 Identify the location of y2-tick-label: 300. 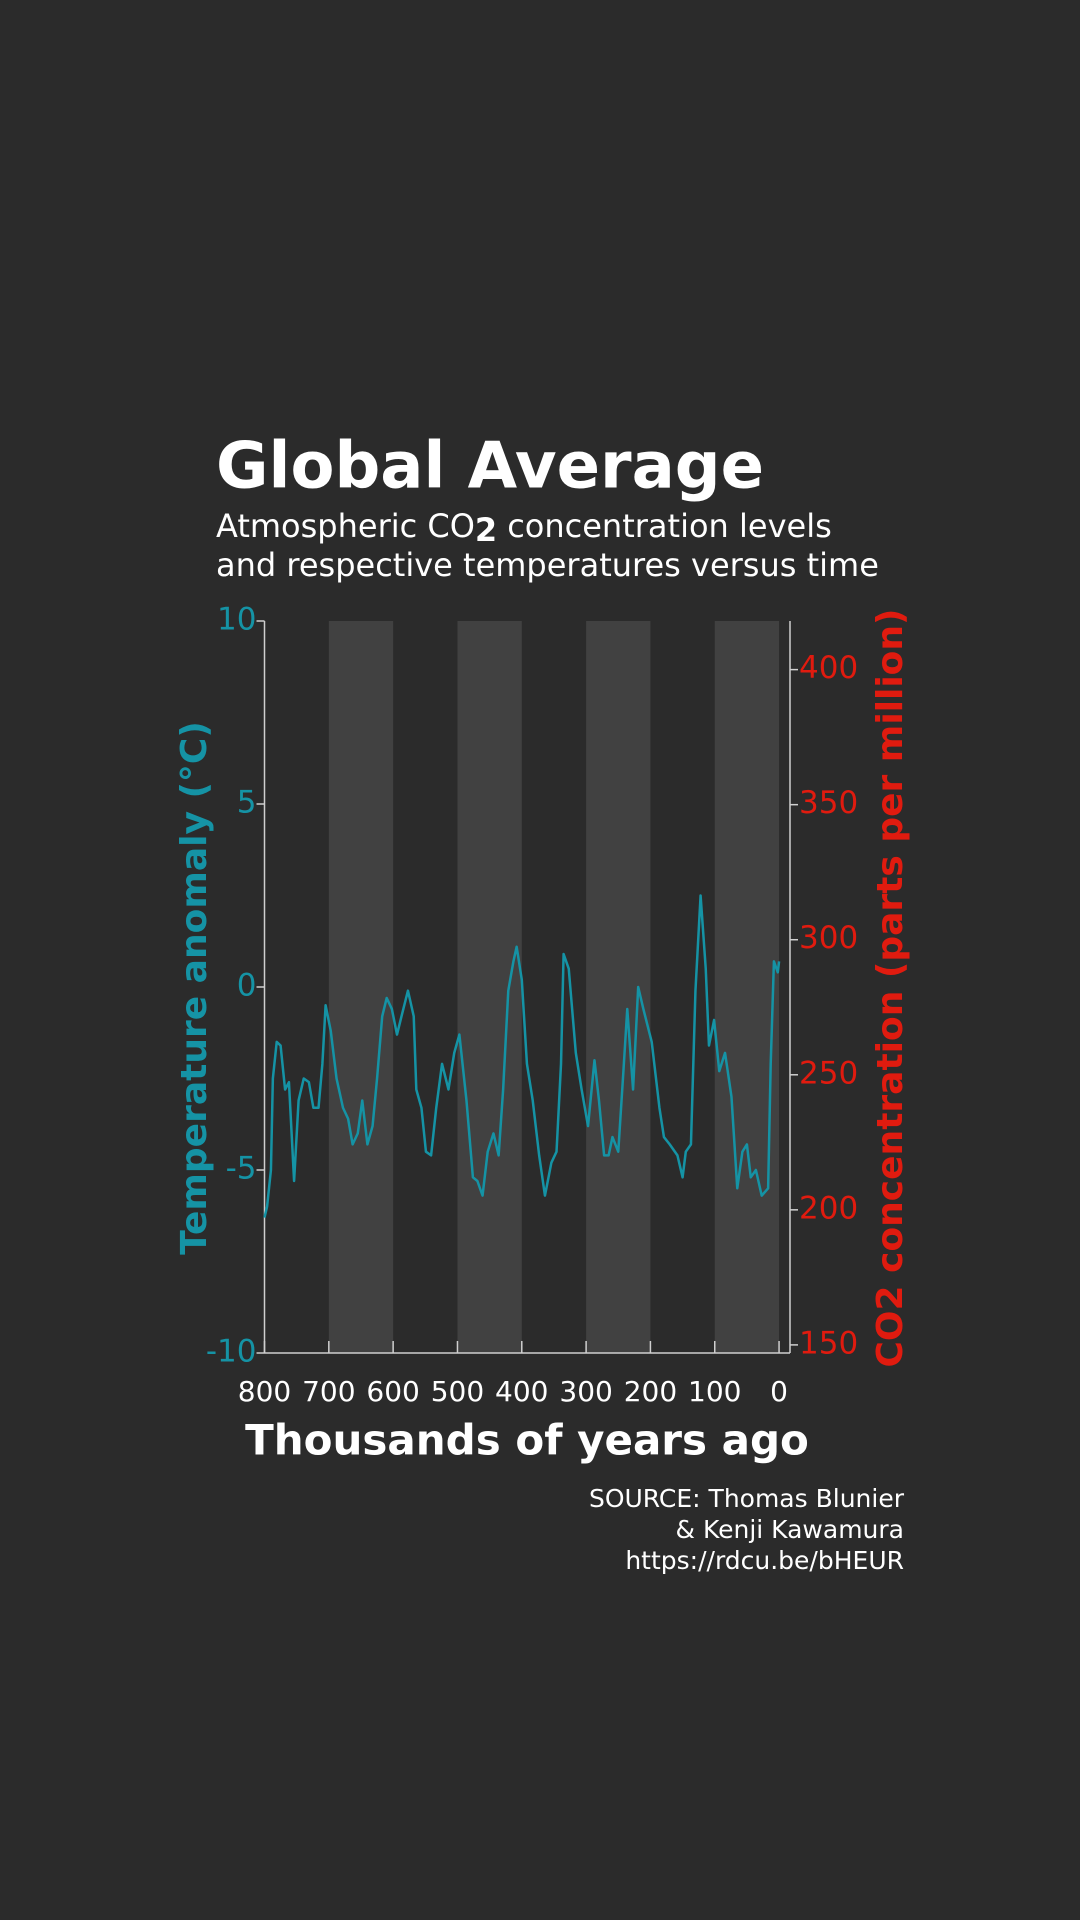
(828, 938).